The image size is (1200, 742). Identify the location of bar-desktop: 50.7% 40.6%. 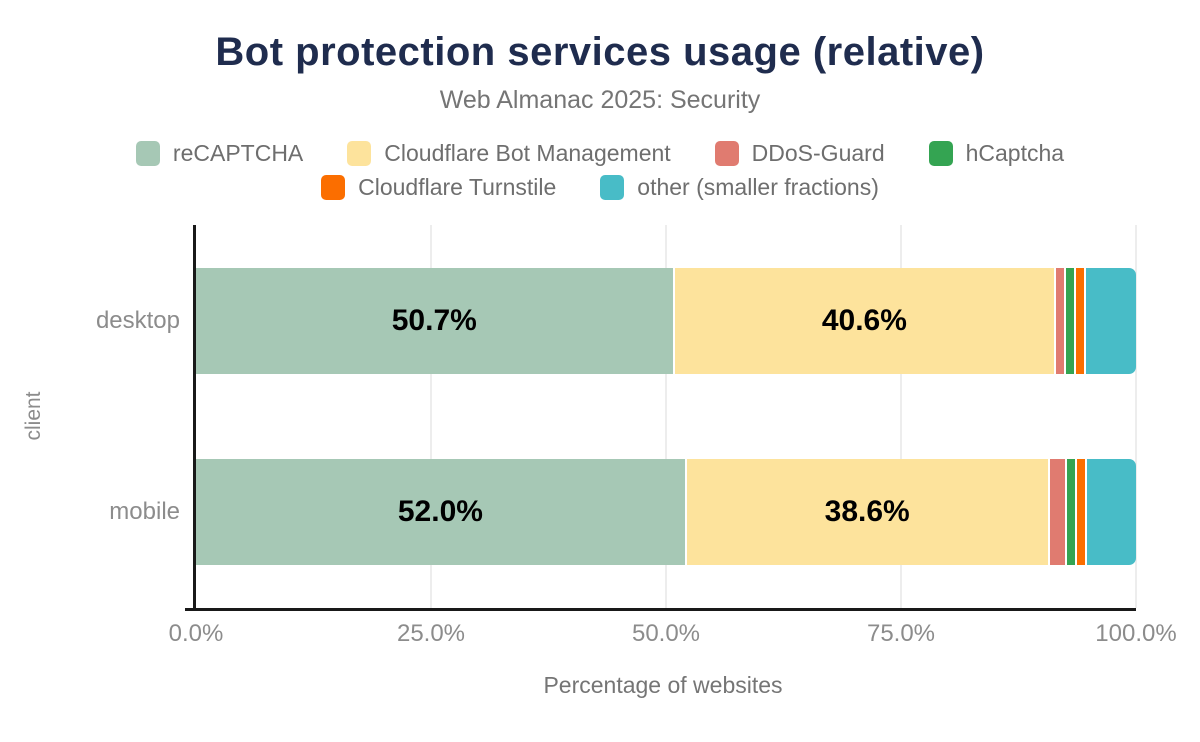
(666, 320).